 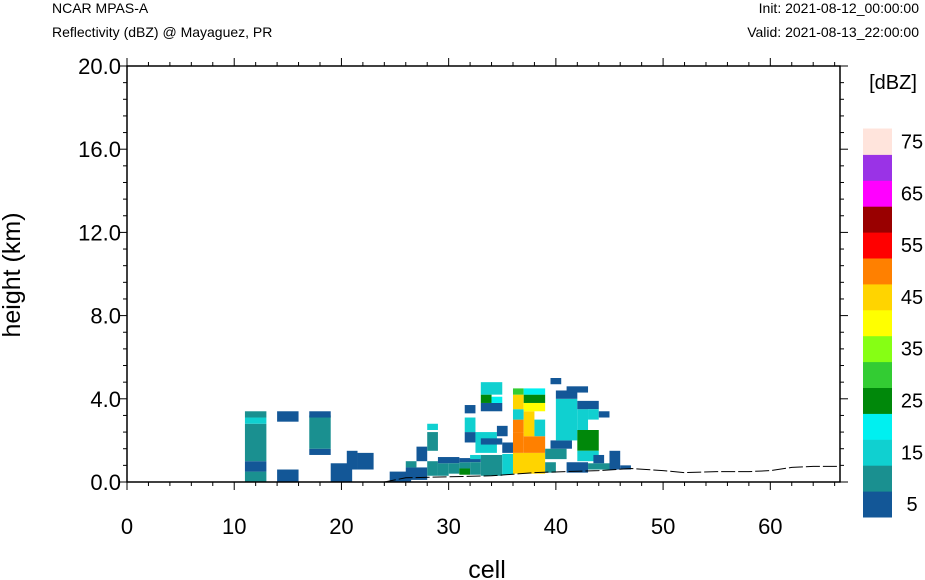 What do you see at coordinates (912, 142) in the screenshot?
I see `colorbar-label: 75` at bounding box center [912, 142].